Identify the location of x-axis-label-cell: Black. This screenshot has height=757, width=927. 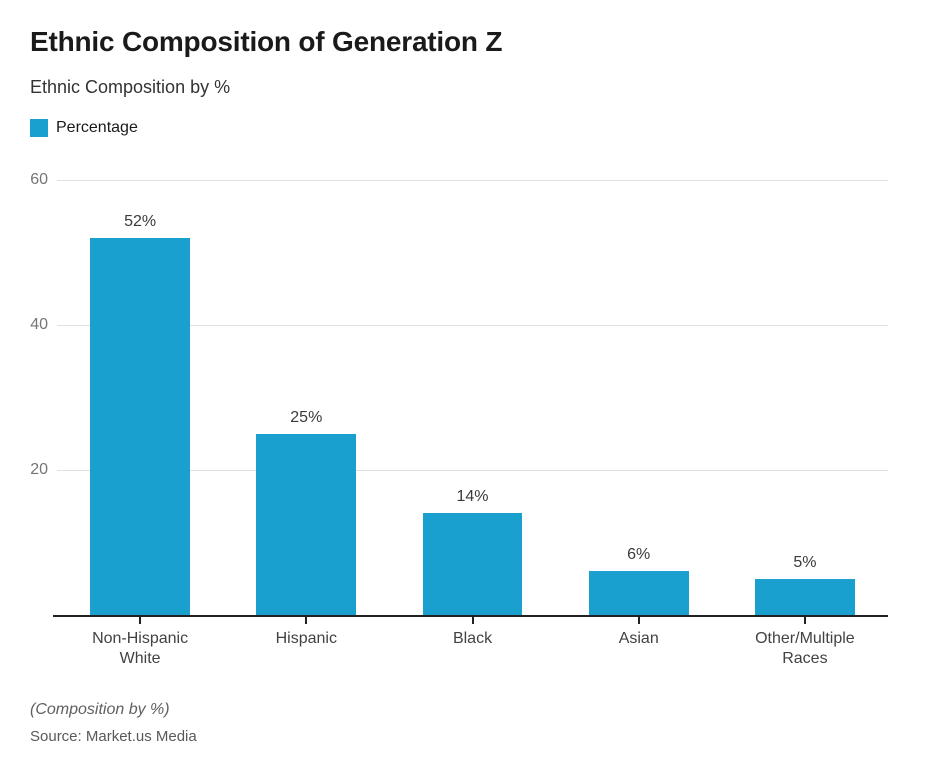
(472, 649).